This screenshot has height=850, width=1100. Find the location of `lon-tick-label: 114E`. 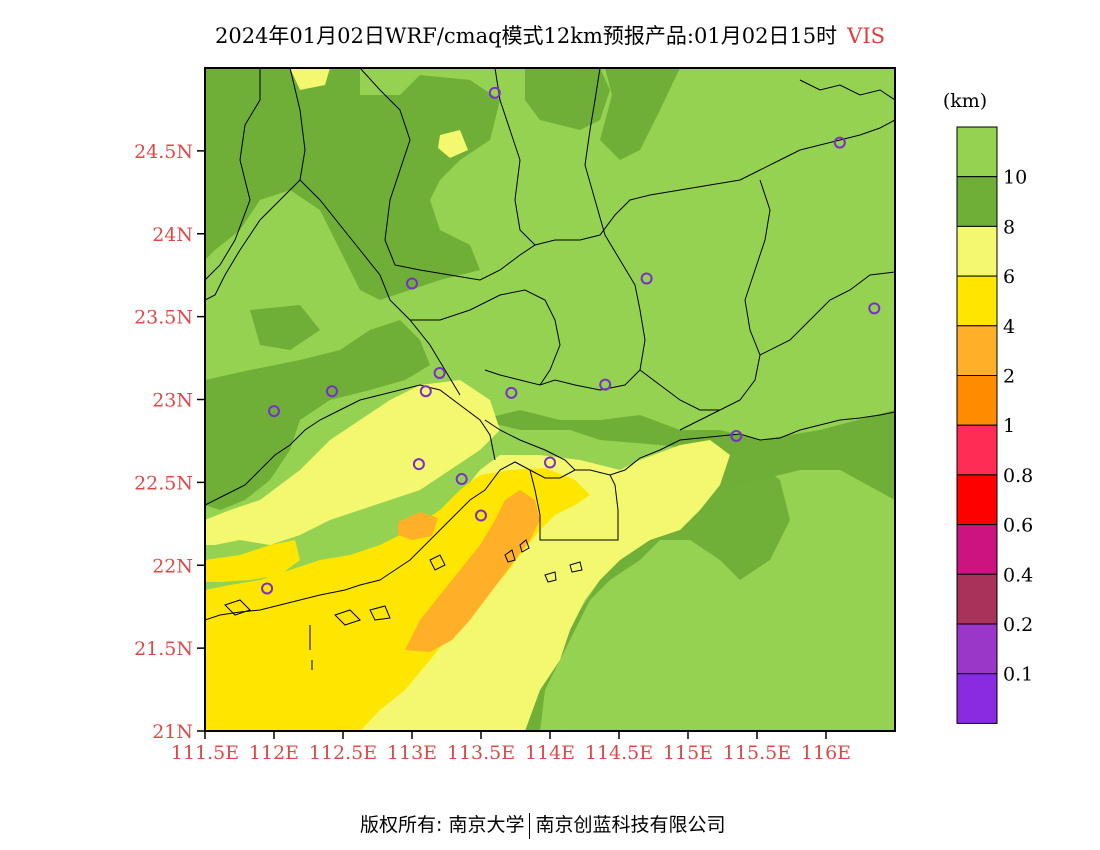

lon-tick-label: 114E is located at coordinates (550, 753).